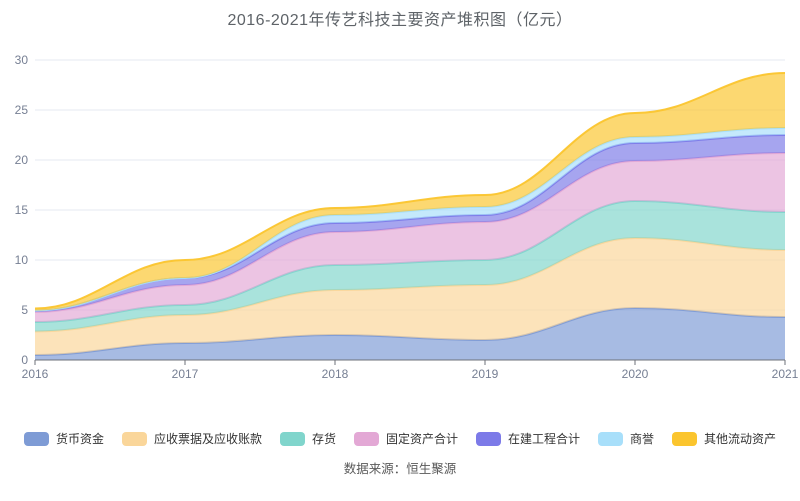 This screenshot has width=800, height=501. I want to click on x-axis-label: 2018, so click(335, 374).